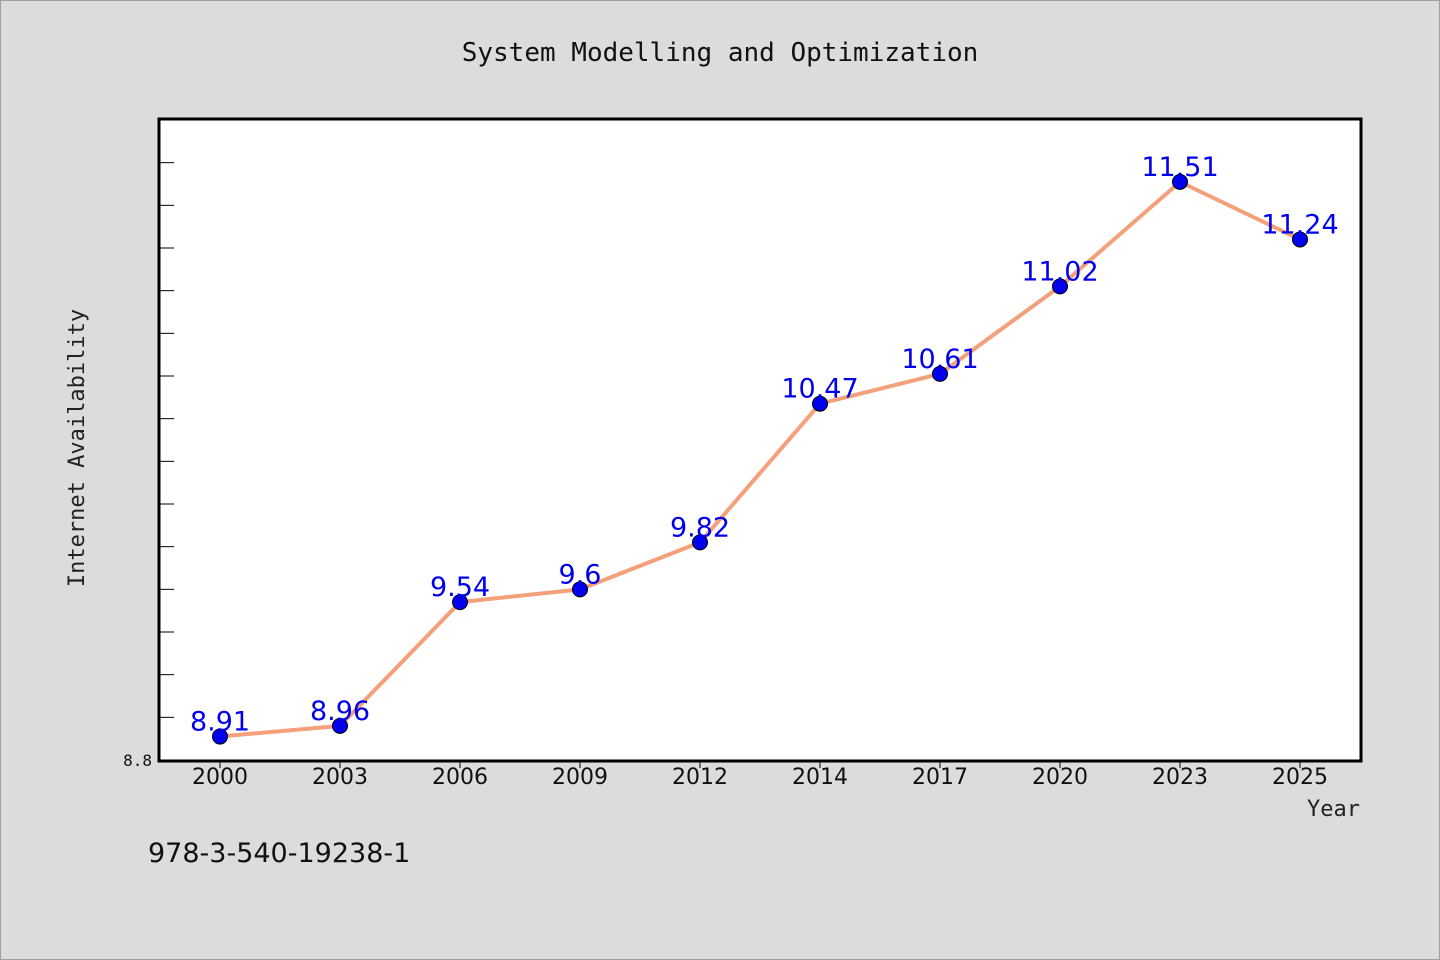 The height and width of the screenshot is (960, 1440). Describe the element at coordinates (1300, 777) in the screenshot. I see `x-tick-label: 2025` at that location.